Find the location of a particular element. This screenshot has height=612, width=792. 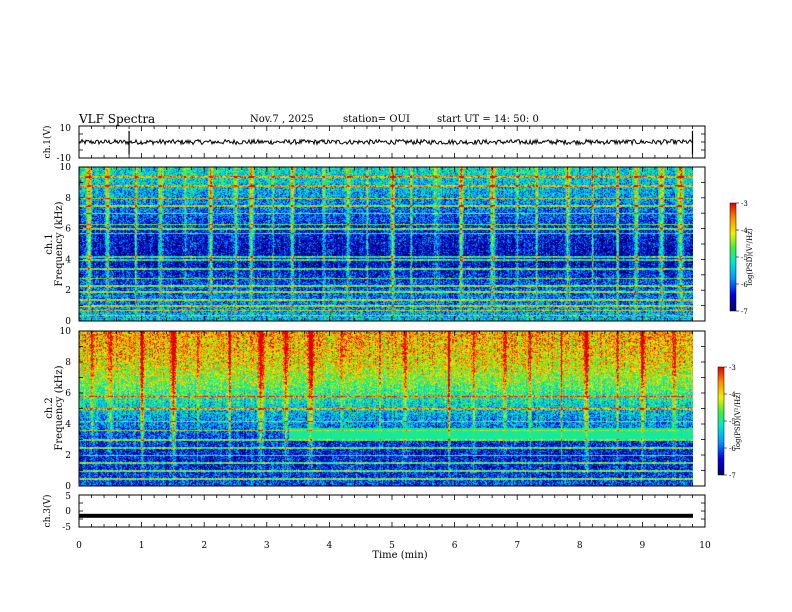

time-tick-label: 3 is located at coordinates (267, 546).